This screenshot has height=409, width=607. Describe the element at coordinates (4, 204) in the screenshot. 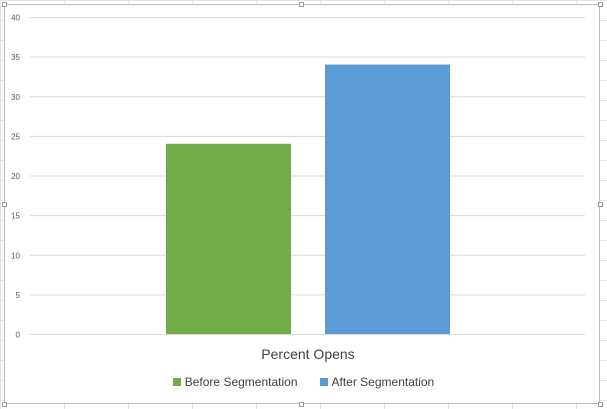

I see `resize-handle-middle-left` at that location.